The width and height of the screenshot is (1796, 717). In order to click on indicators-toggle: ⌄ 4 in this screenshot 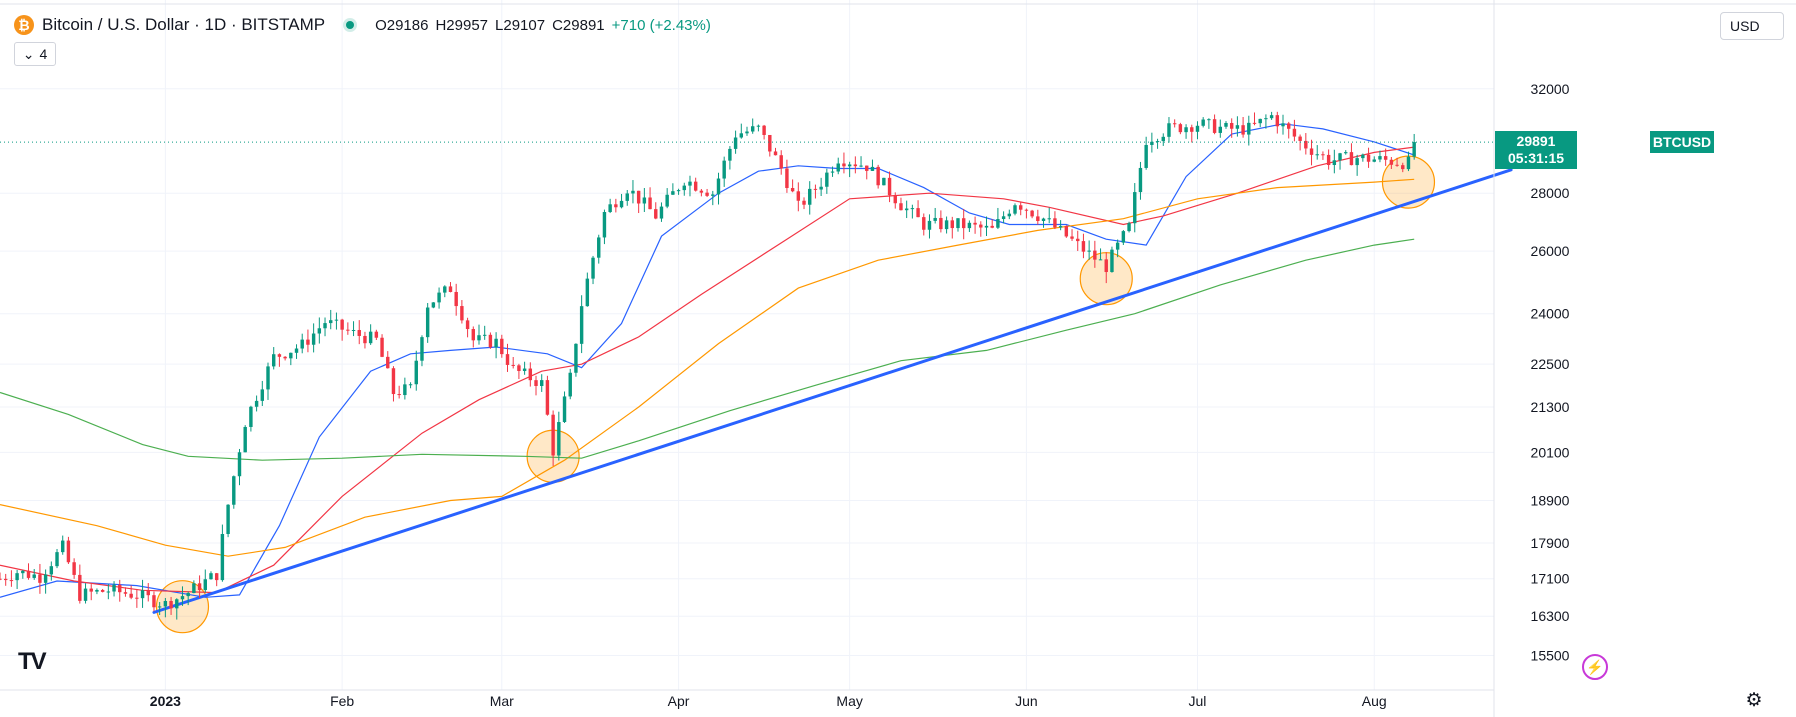, I will do `click(35, 54)`.